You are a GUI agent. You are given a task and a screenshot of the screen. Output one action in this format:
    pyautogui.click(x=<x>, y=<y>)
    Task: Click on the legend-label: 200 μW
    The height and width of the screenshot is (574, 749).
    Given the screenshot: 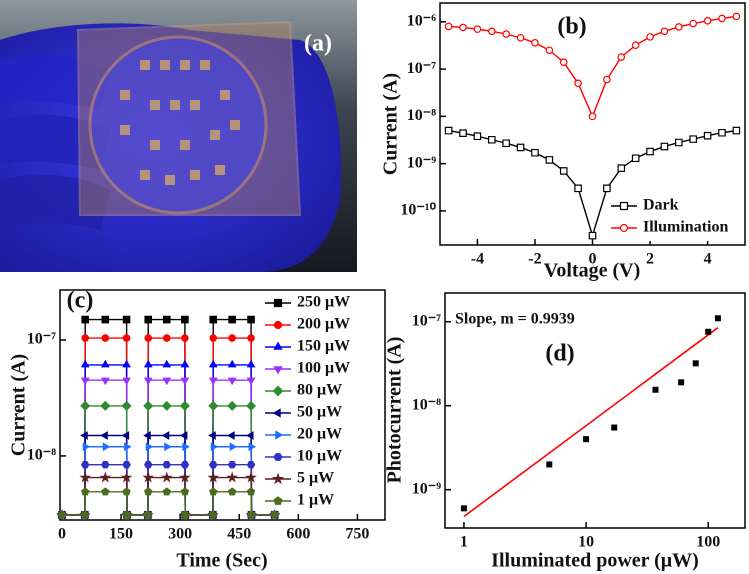 What is the action you would take?
    pyautogui.click(x=323, y=324)
    